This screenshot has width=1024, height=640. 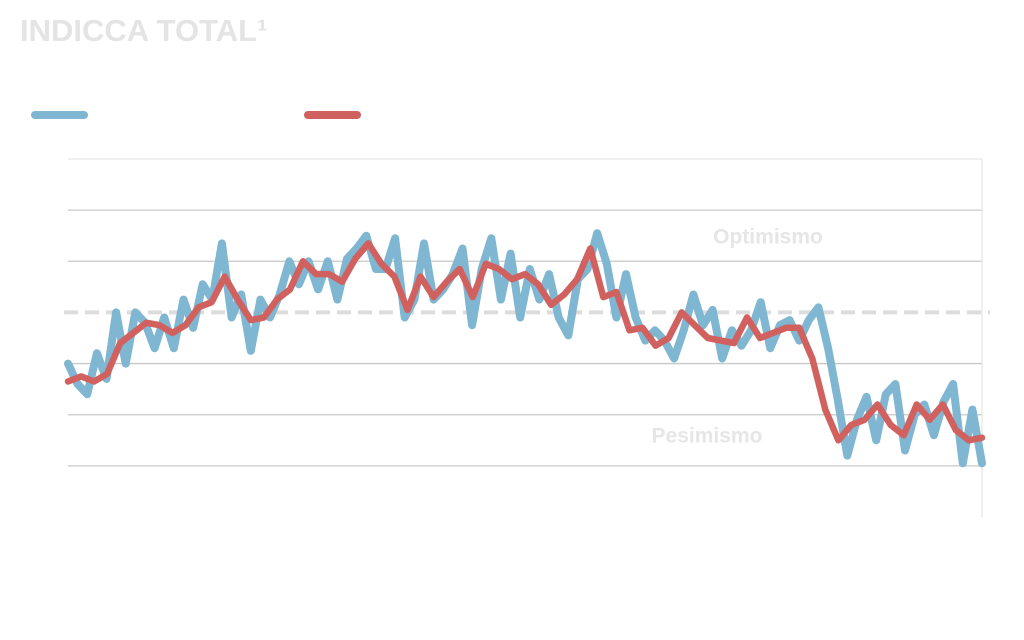 I want to click on annotation: Pesimismo, so click(x=707, y=436).